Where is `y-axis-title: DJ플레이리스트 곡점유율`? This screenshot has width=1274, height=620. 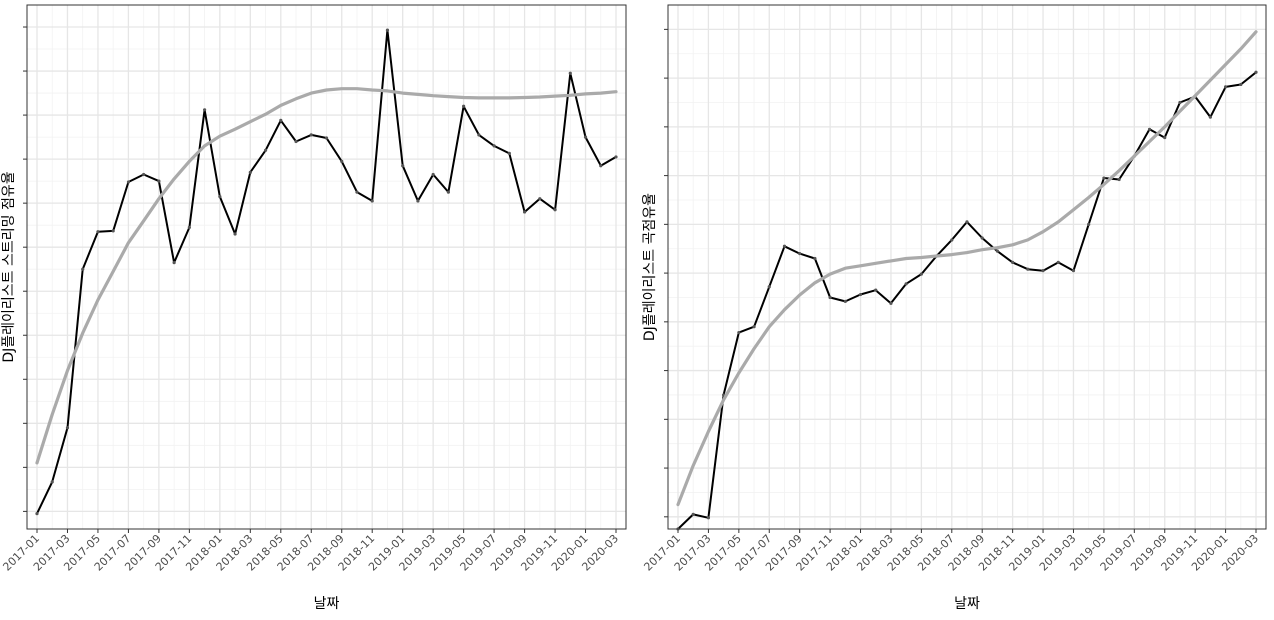 y-axis-title: DJ플레이리스트 곡점유율 is located at coordinates (650, 267).